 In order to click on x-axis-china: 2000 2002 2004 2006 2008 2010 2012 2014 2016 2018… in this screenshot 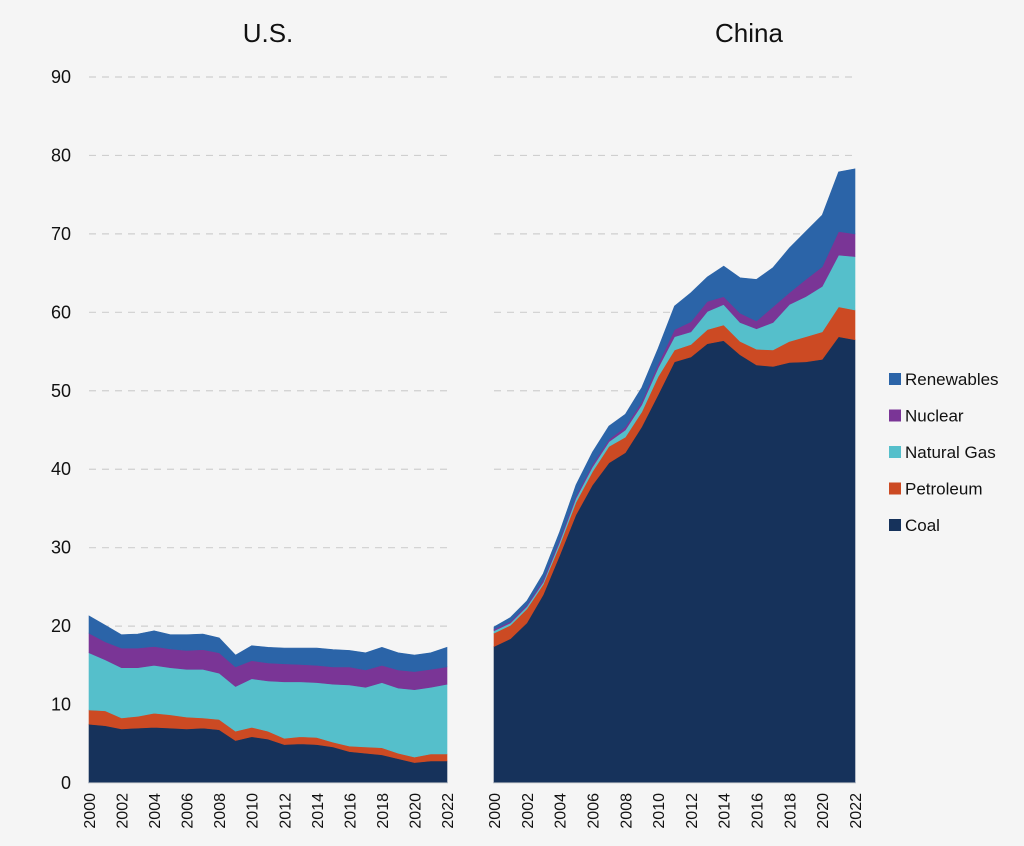, I will do `click(676, 811)`.